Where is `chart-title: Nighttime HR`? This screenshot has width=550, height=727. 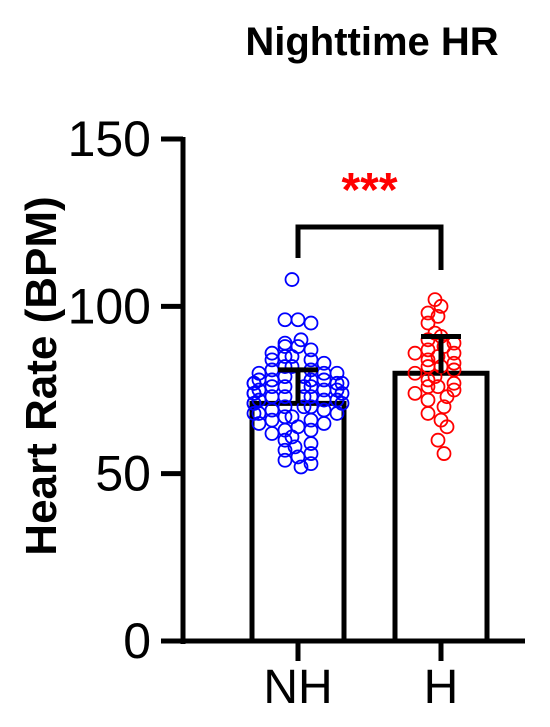 chart-title: Nighttime HR is located at coordinates (371, 42).